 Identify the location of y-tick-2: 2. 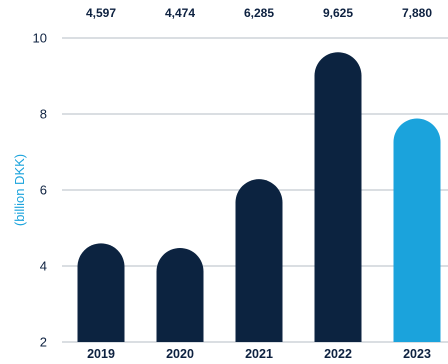
(43, 342).